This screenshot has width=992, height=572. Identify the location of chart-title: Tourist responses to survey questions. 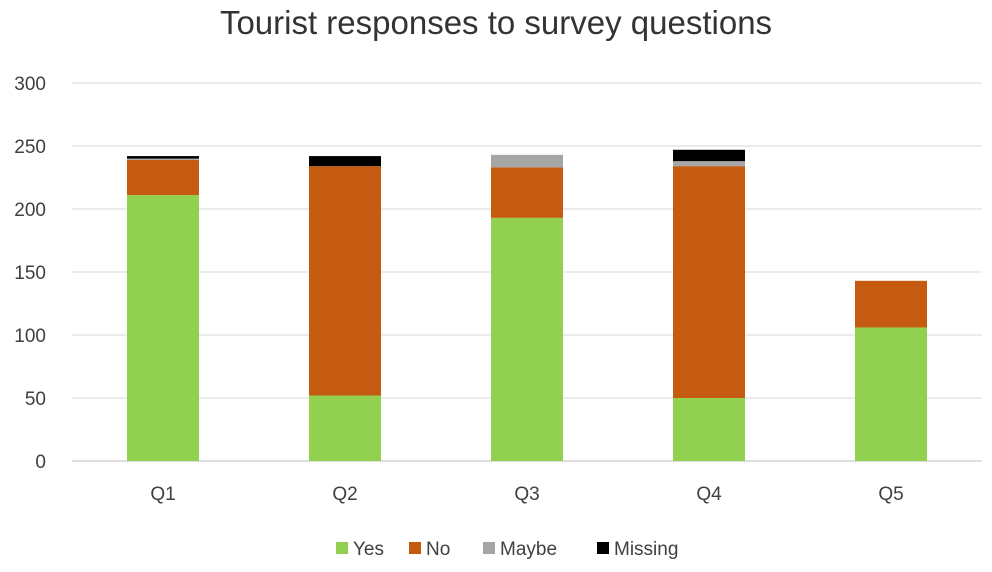
(496, 22).